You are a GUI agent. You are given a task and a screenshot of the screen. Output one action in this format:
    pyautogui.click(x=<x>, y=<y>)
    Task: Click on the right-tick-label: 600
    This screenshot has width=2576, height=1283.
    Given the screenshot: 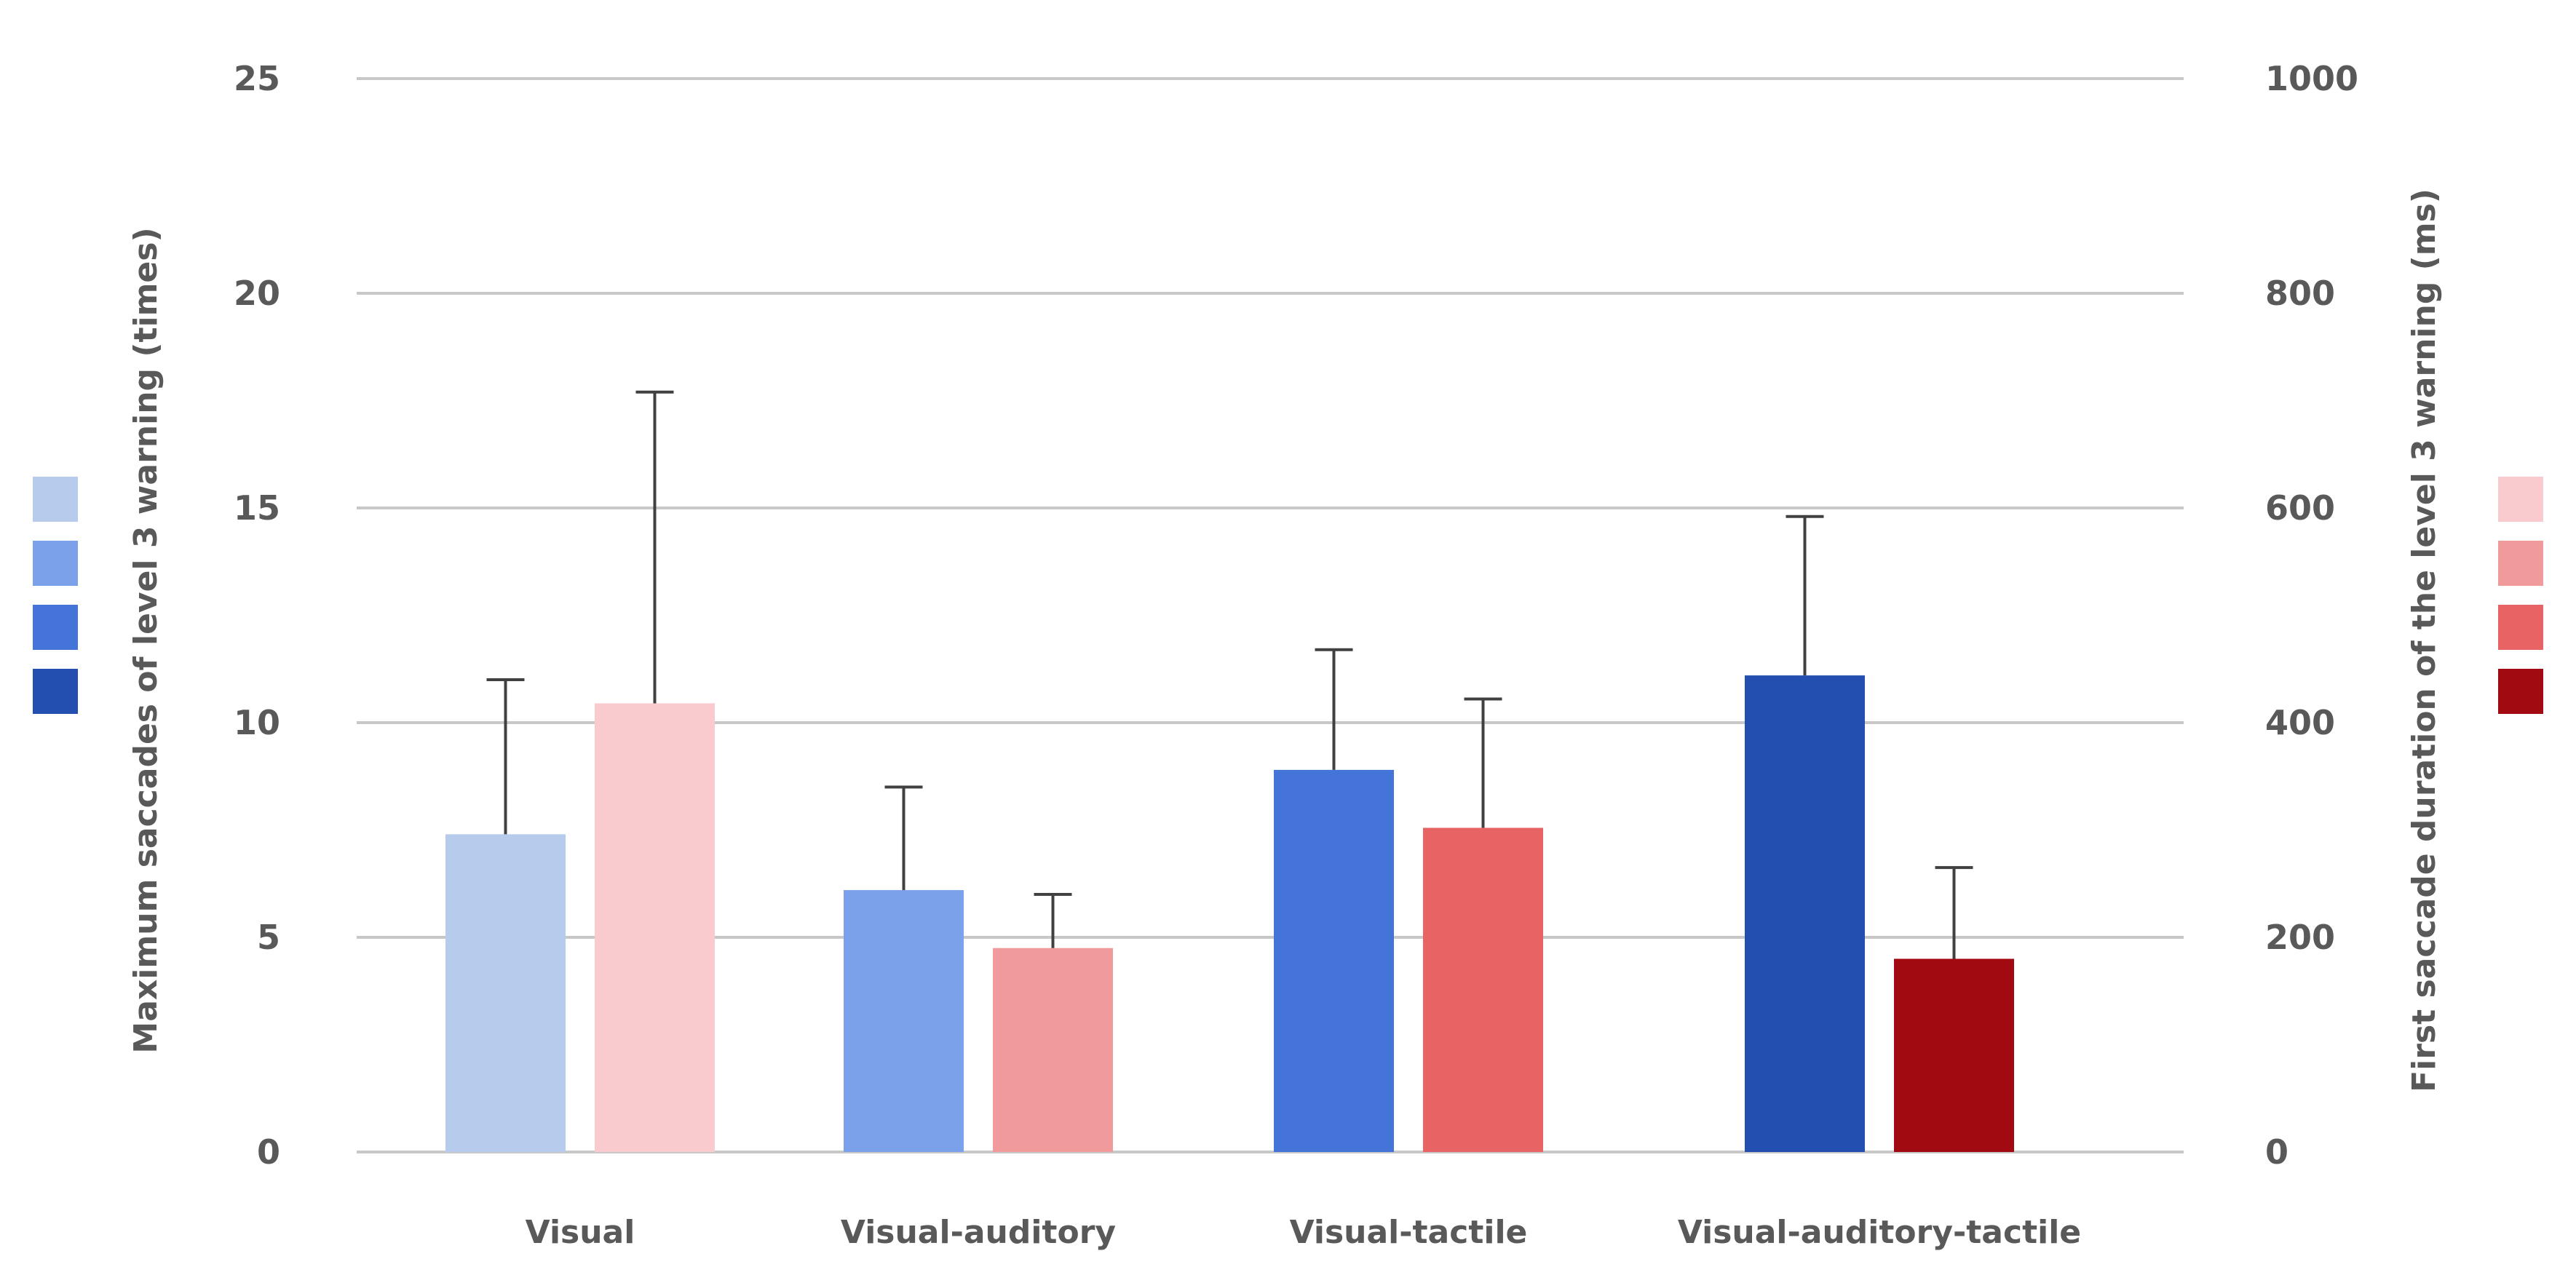 What is the action you would take?
    pyautogui.click(x=2300, y=508)
    